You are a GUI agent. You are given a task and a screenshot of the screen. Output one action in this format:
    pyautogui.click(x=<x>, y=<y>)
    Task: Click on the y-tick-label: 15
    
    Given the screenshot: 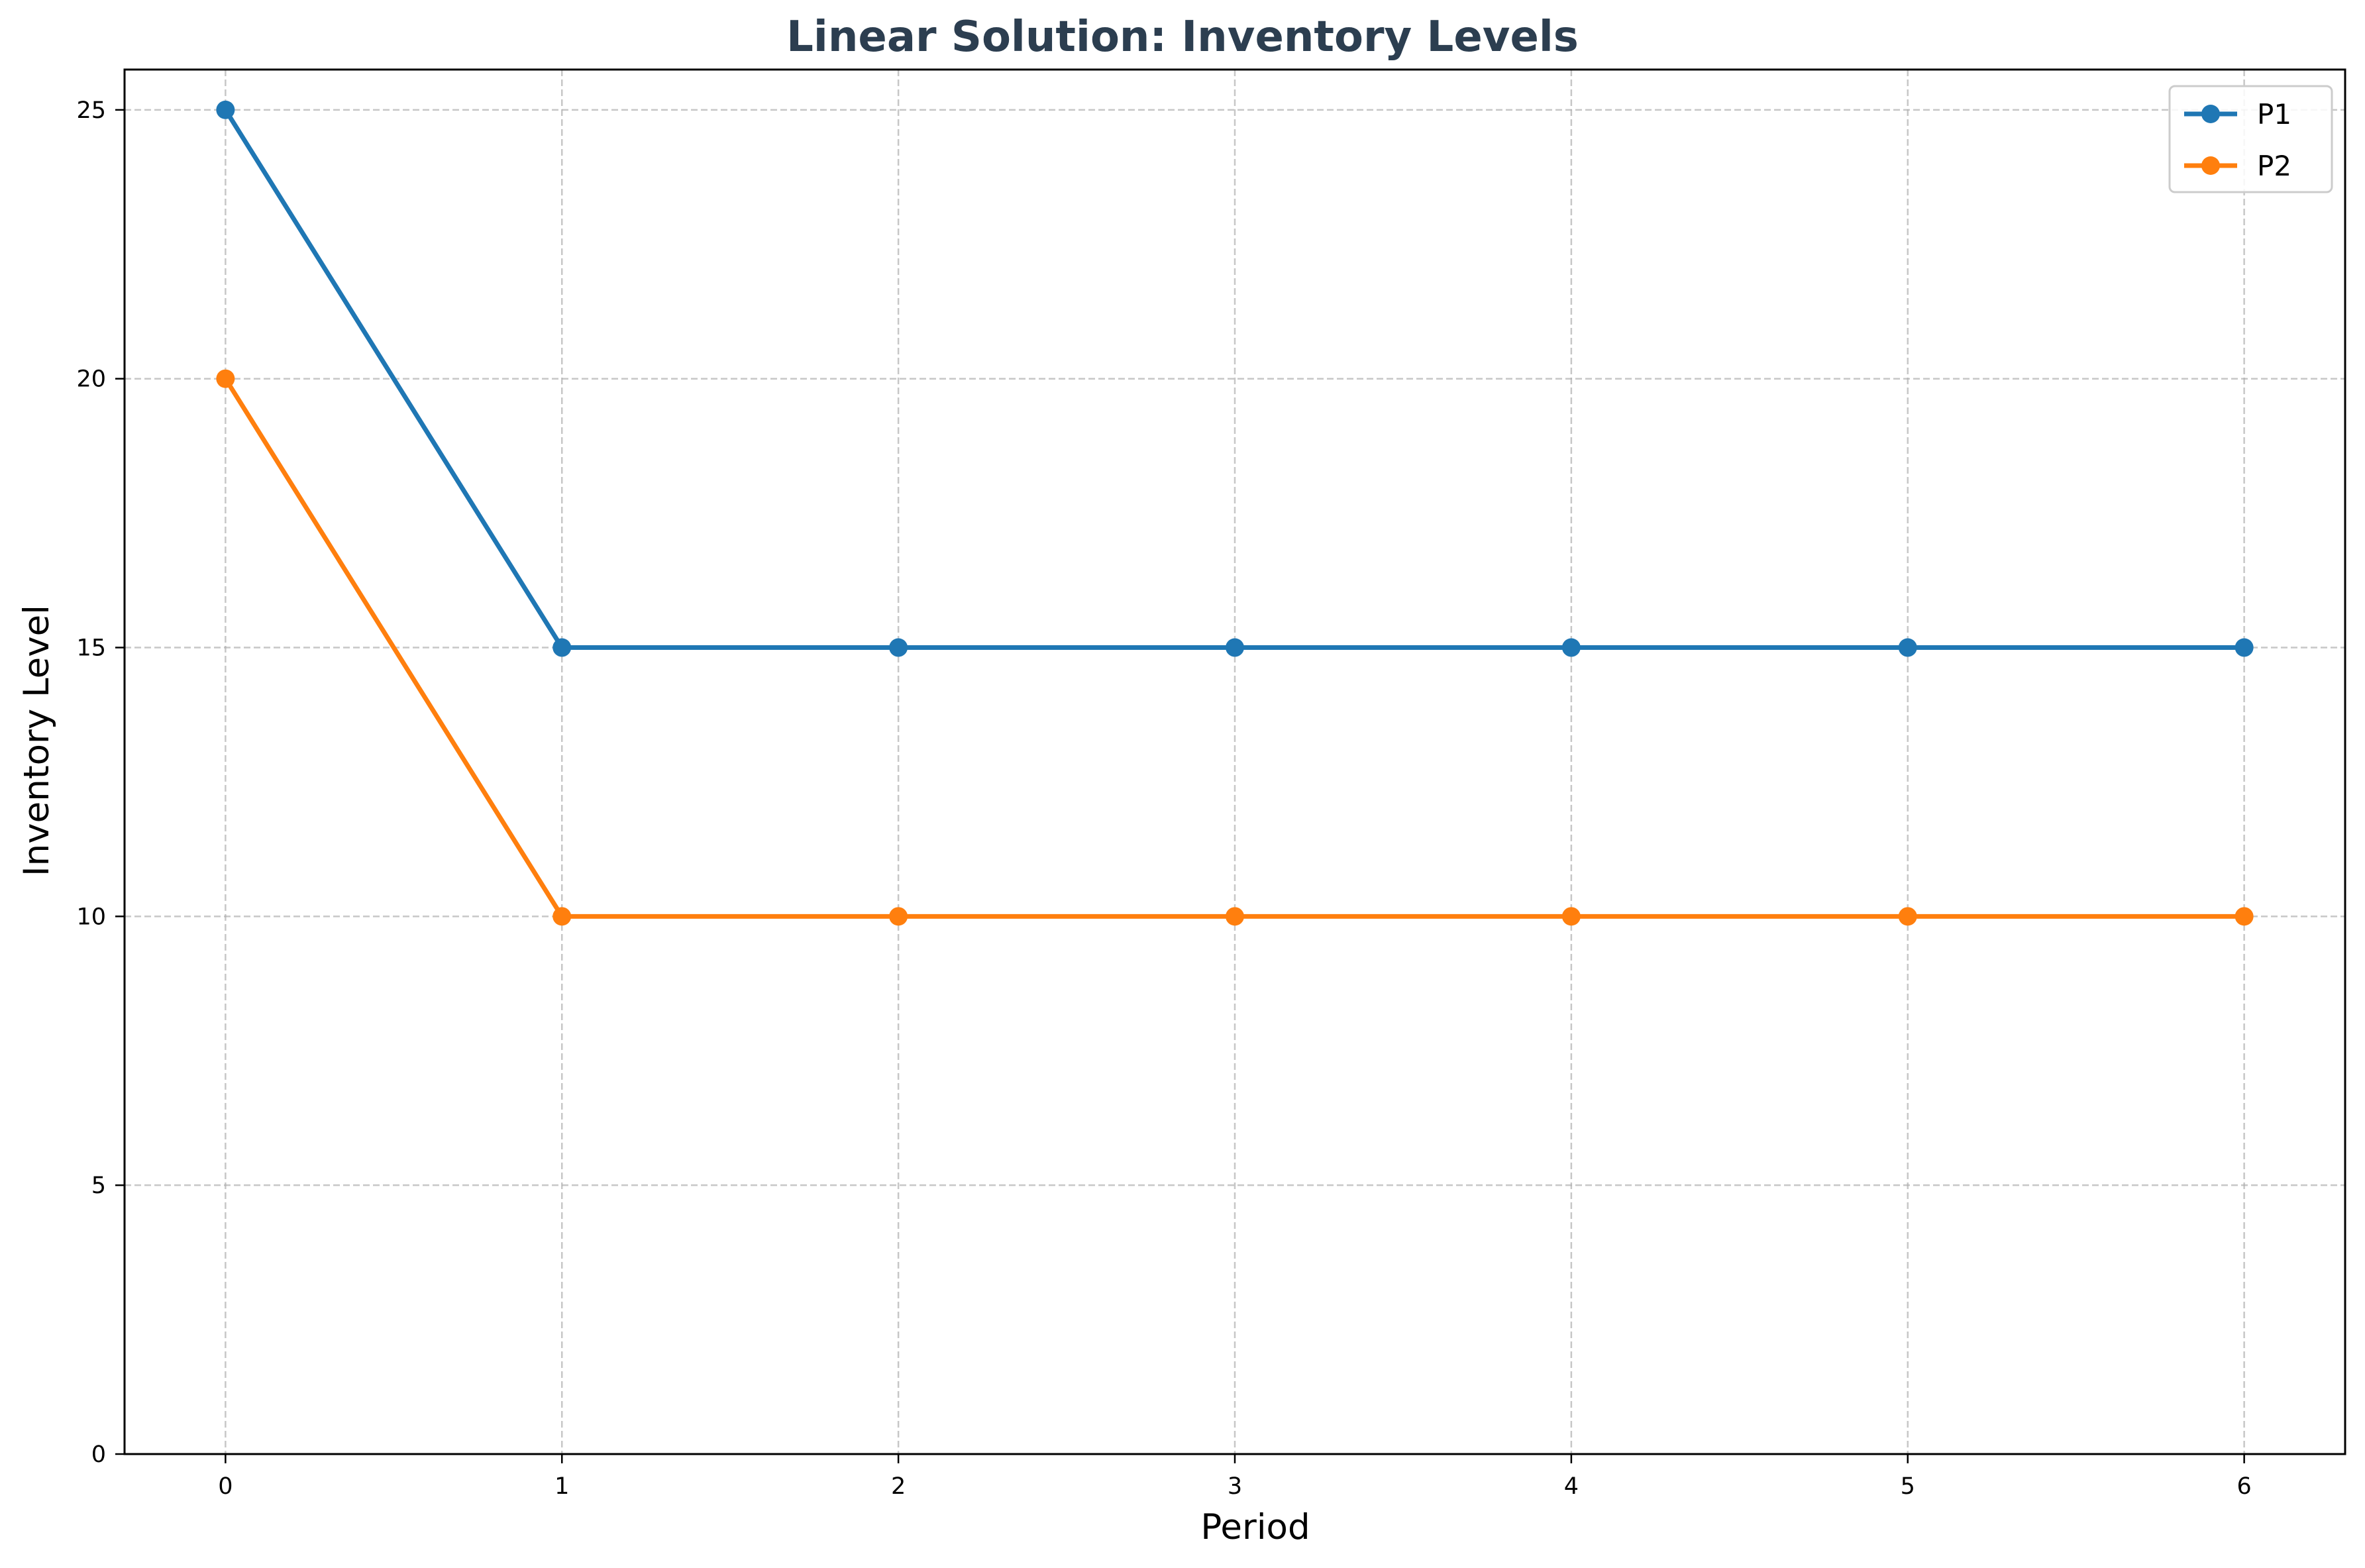 What is the action you would take?
    pyautogui.click(x=91, y=648)
    